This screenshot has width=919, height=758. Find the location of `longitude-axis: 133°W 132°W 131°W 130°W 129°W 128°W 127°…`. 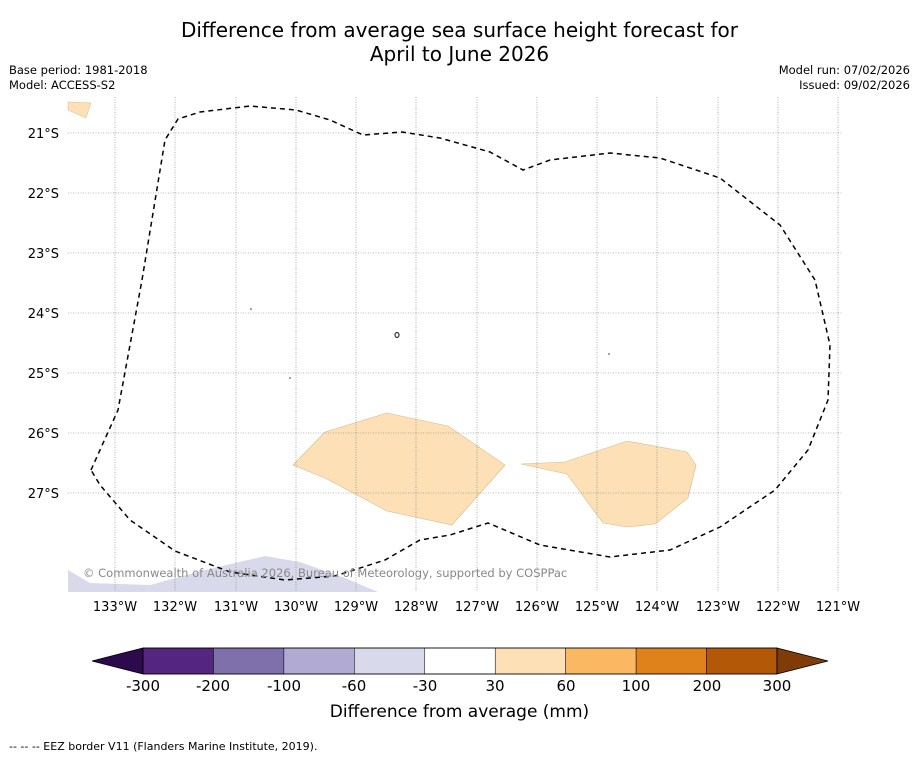

longitude-axis: 133°W 132°W 131°W 130°W 129°W 128°W 127°… is located at coordinates (476, 607).